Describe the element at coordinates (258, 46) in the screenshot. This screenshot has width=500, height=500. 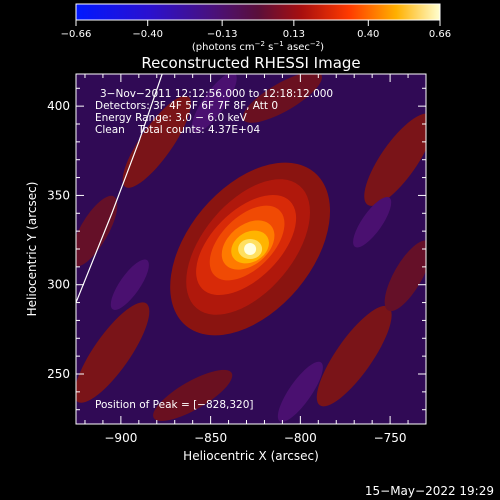
I see `colorbar-unit: (photons cm−2 s−1 asec−2)` at that location.